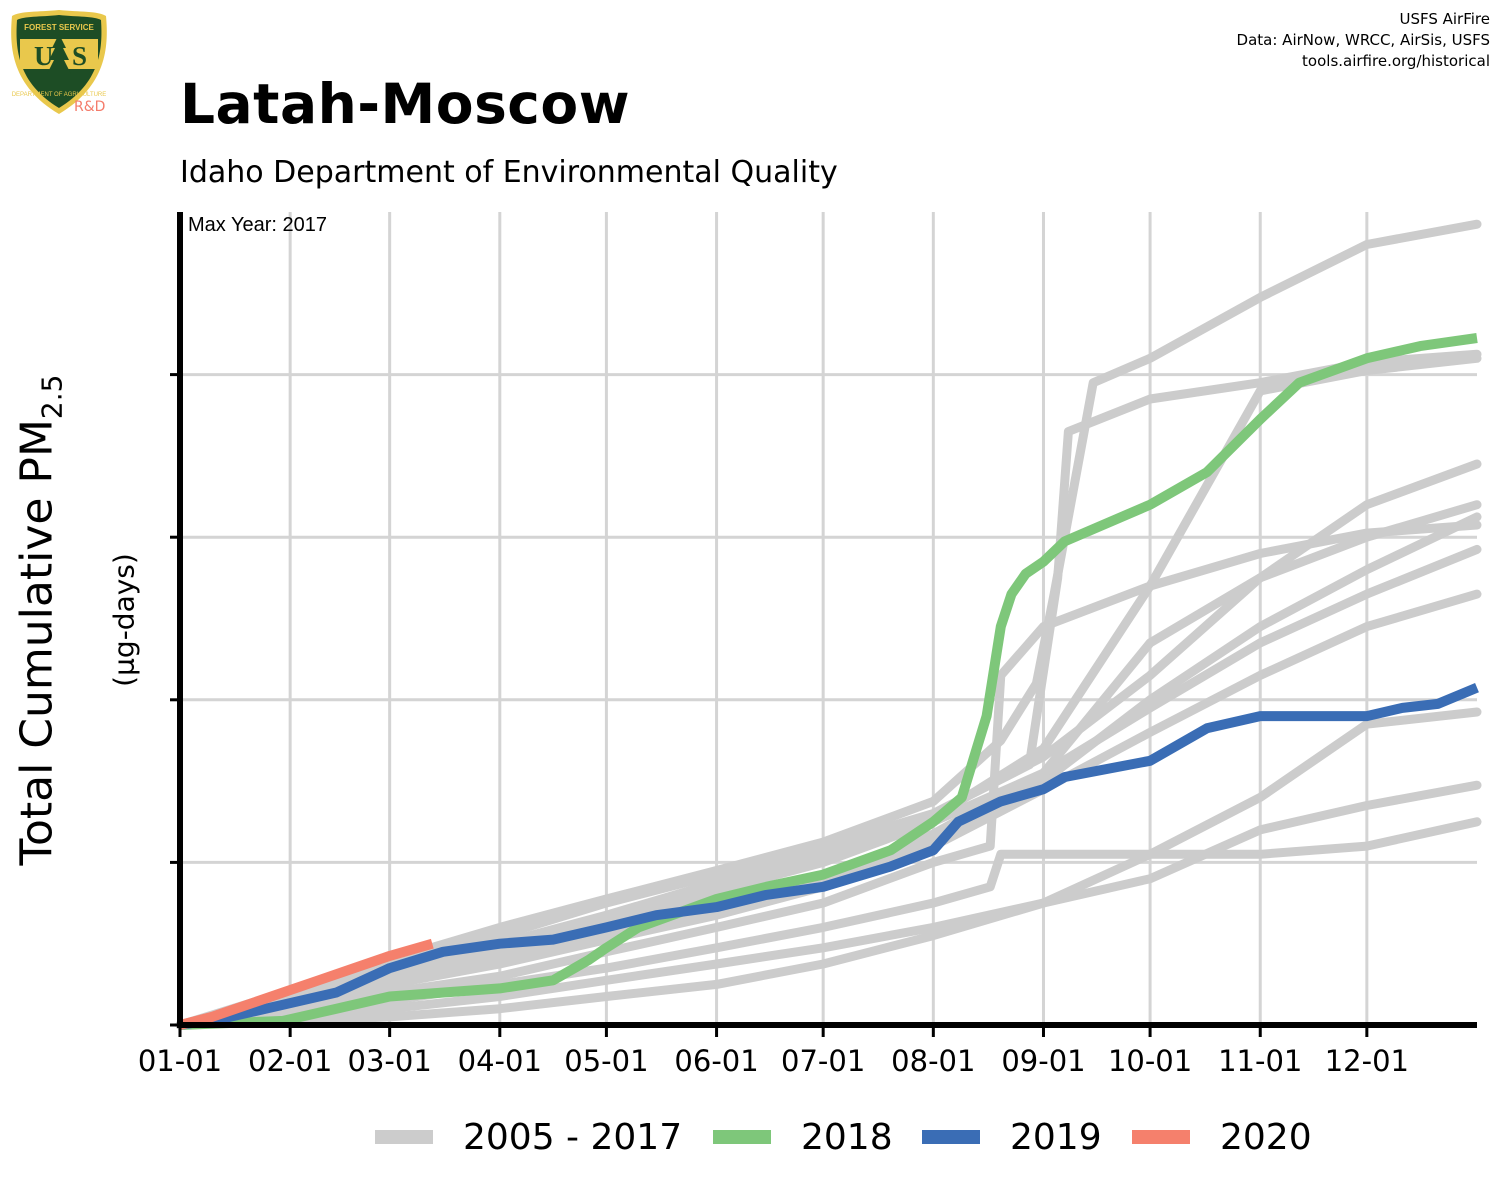 The height and width of the screenshot is (1200, 1500). I want to click on credit-line: tools.airfire.org/historical, so click(1396, 61).